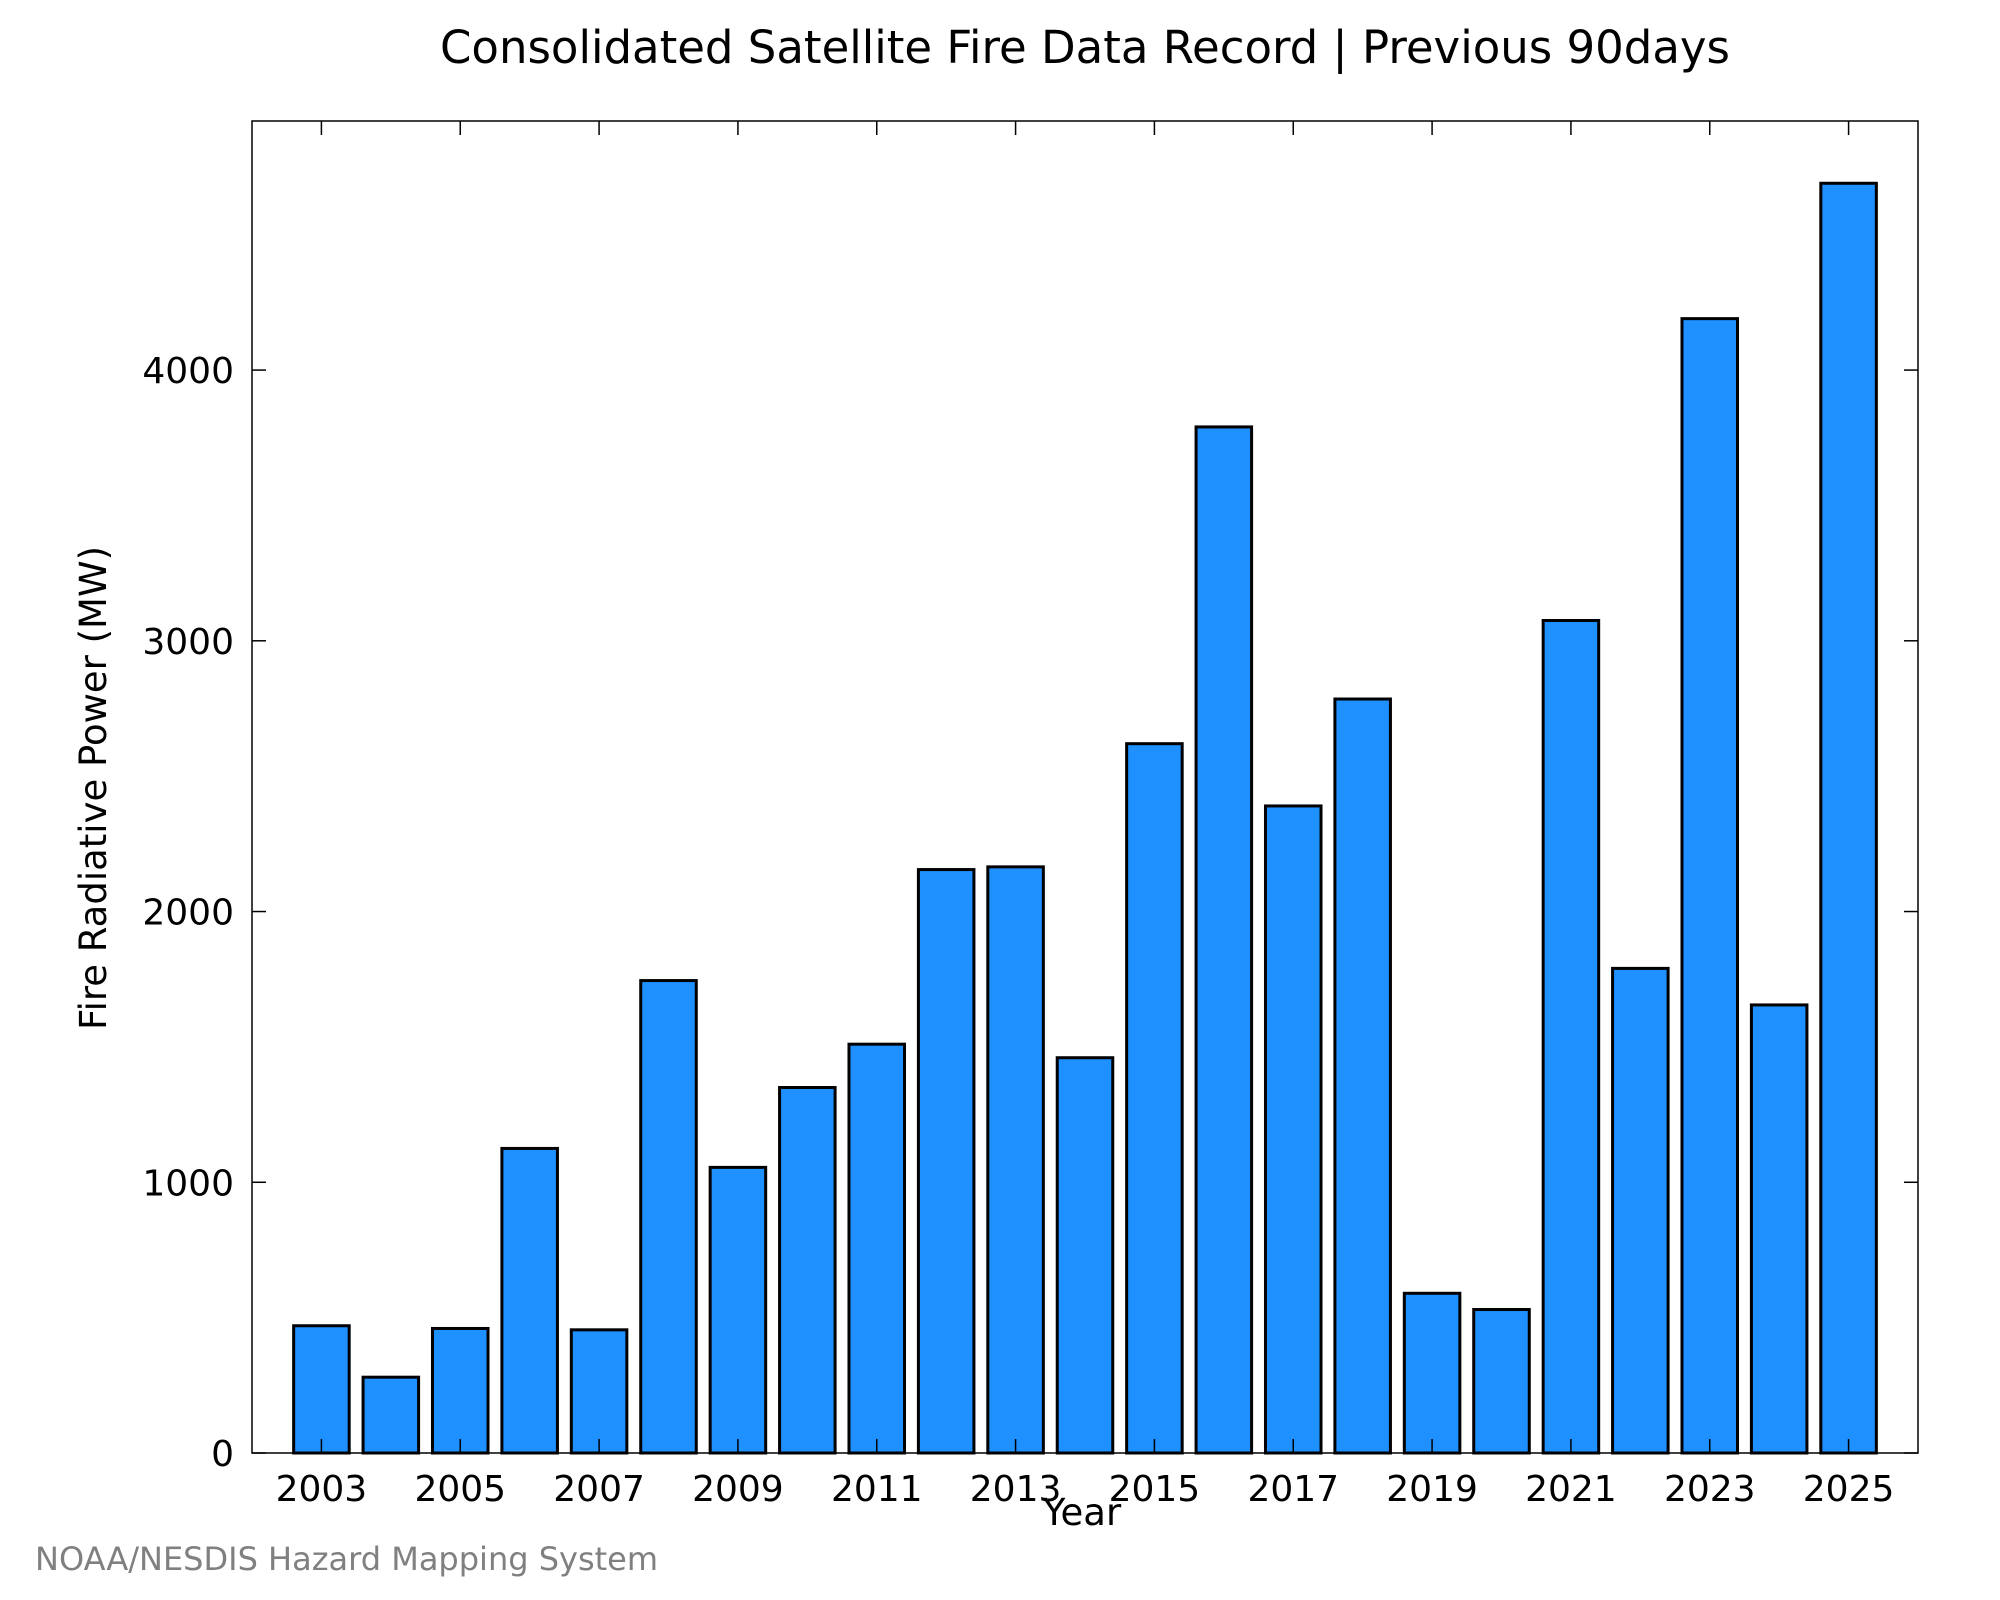 This screenshot has height=1600, width=2000. I want to click on bar-2003, so click(321, 1389).